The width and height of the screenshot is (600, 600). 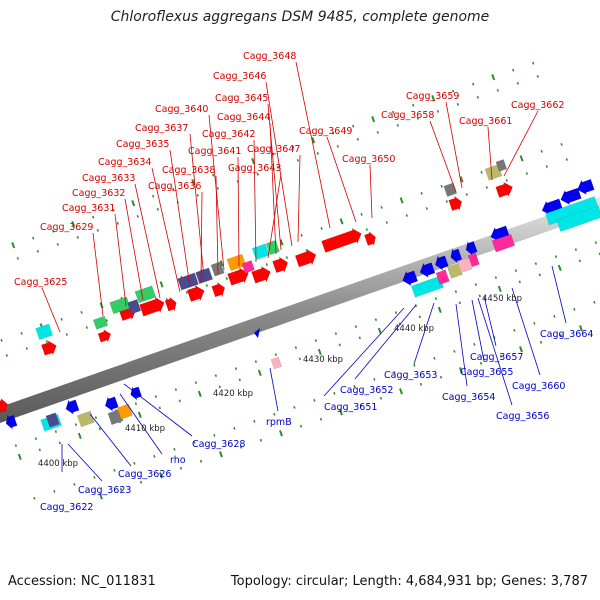 What do you see at coordinates (144, 474) in the screenshot?
I see `gene-label-minus: Cagg_3626` at bounding box center [144, 474].